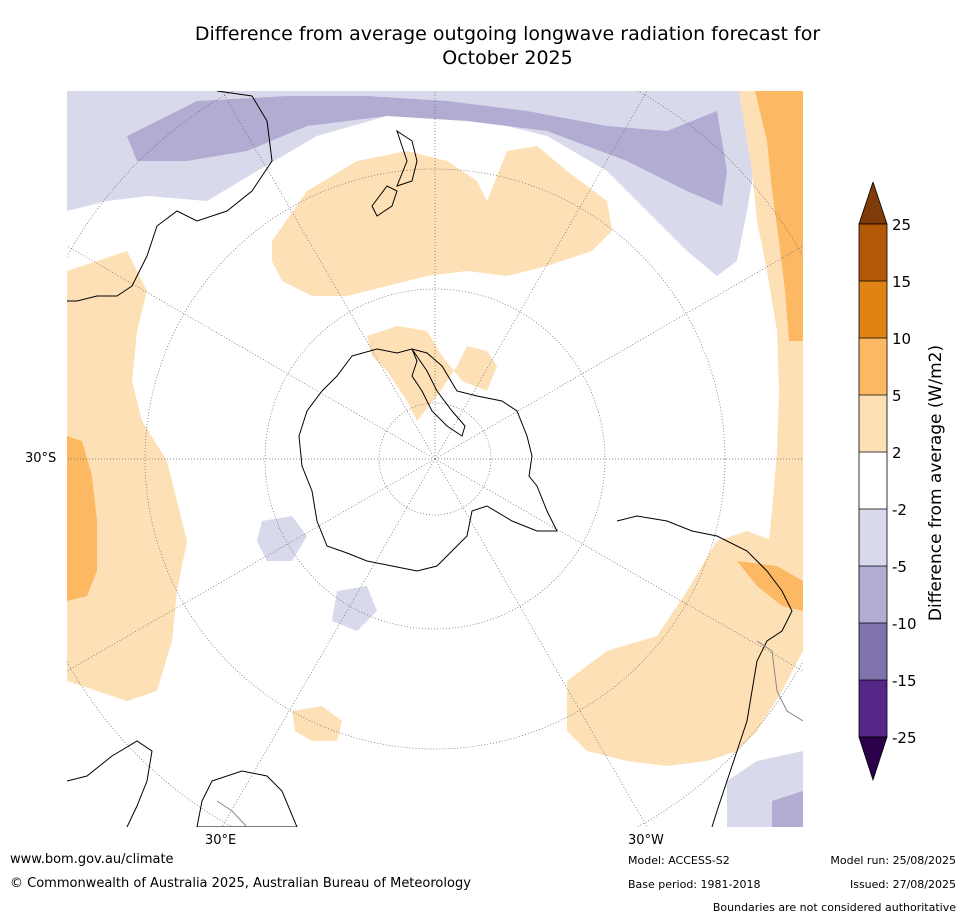 The width and height of the screenshot is (965, 919). Describe the element at coordinates (873, 651) in the screenshot. I see `colorbar-band-m10-m15` at that location.